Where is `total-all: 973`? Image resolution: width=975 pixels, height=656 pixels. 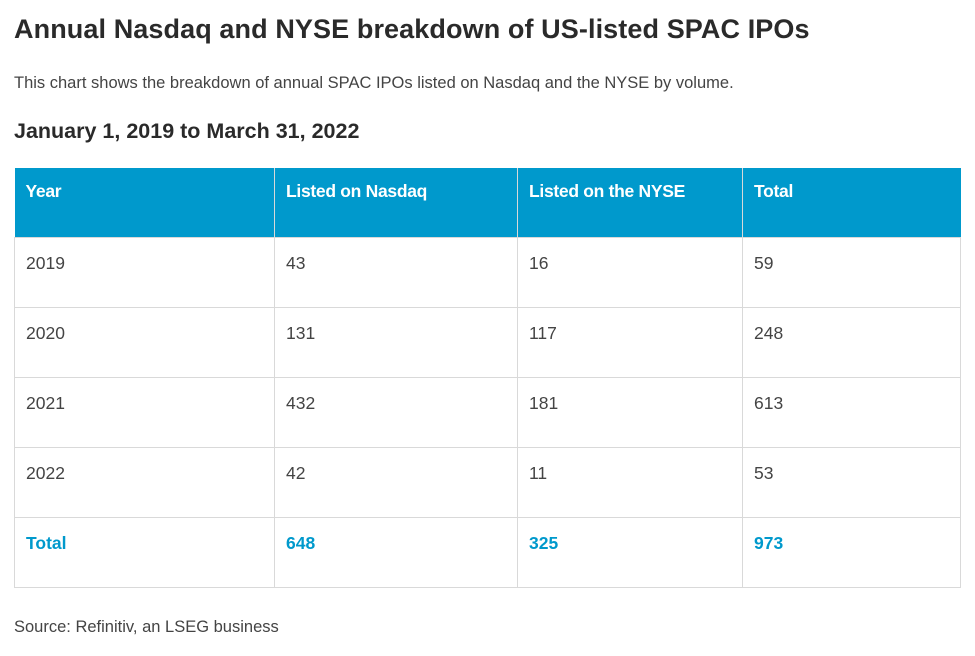
total-all: 973 is located at coordinates (851, 552).